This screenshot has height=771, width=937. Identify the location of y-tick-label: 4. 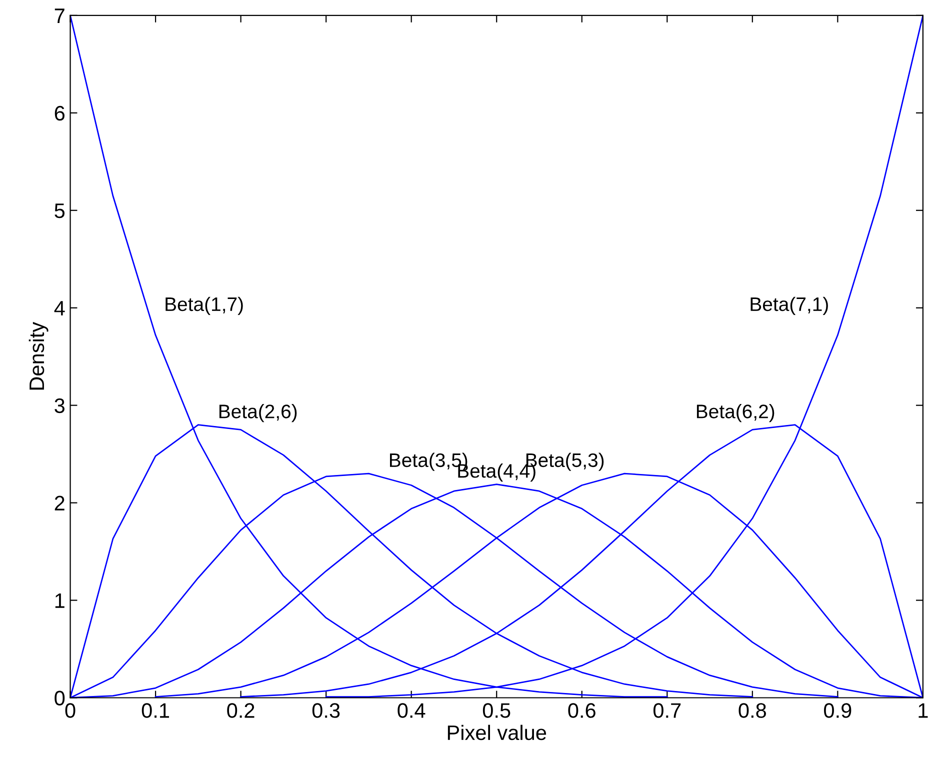
(59, 308).